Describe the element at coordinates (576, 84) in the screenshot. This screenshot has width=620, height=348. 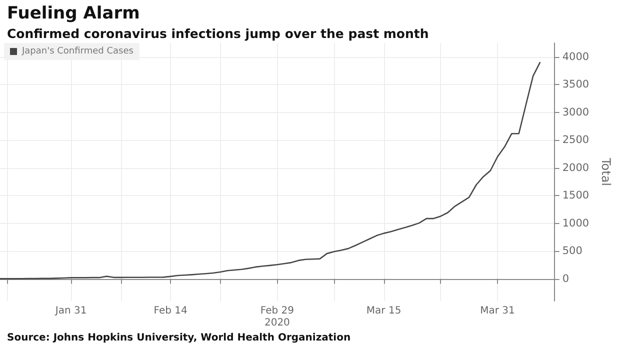
I see `y-tick-label: 3500` at that location.